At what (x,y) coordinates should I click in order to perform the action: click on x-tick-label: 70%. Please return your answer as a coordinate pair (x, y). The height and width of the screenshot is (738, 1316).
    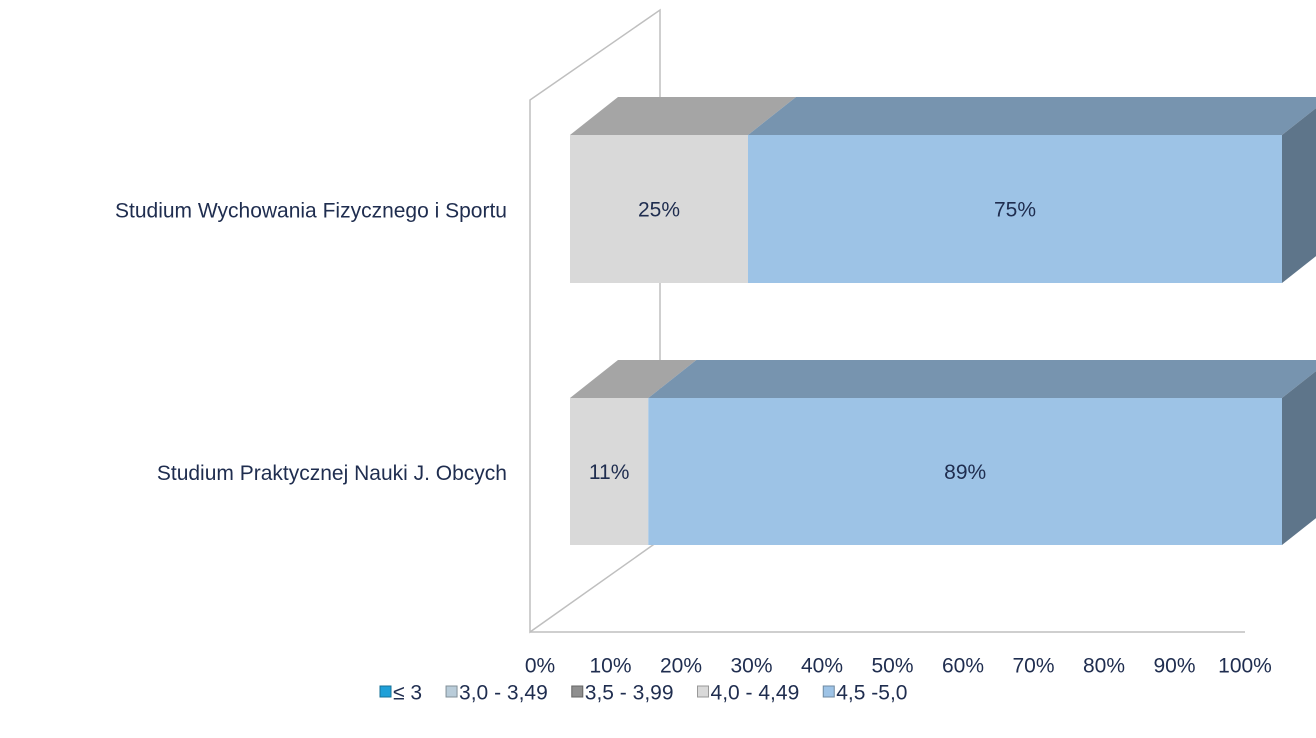
    Looking at the image, I should click on (1033, 666).